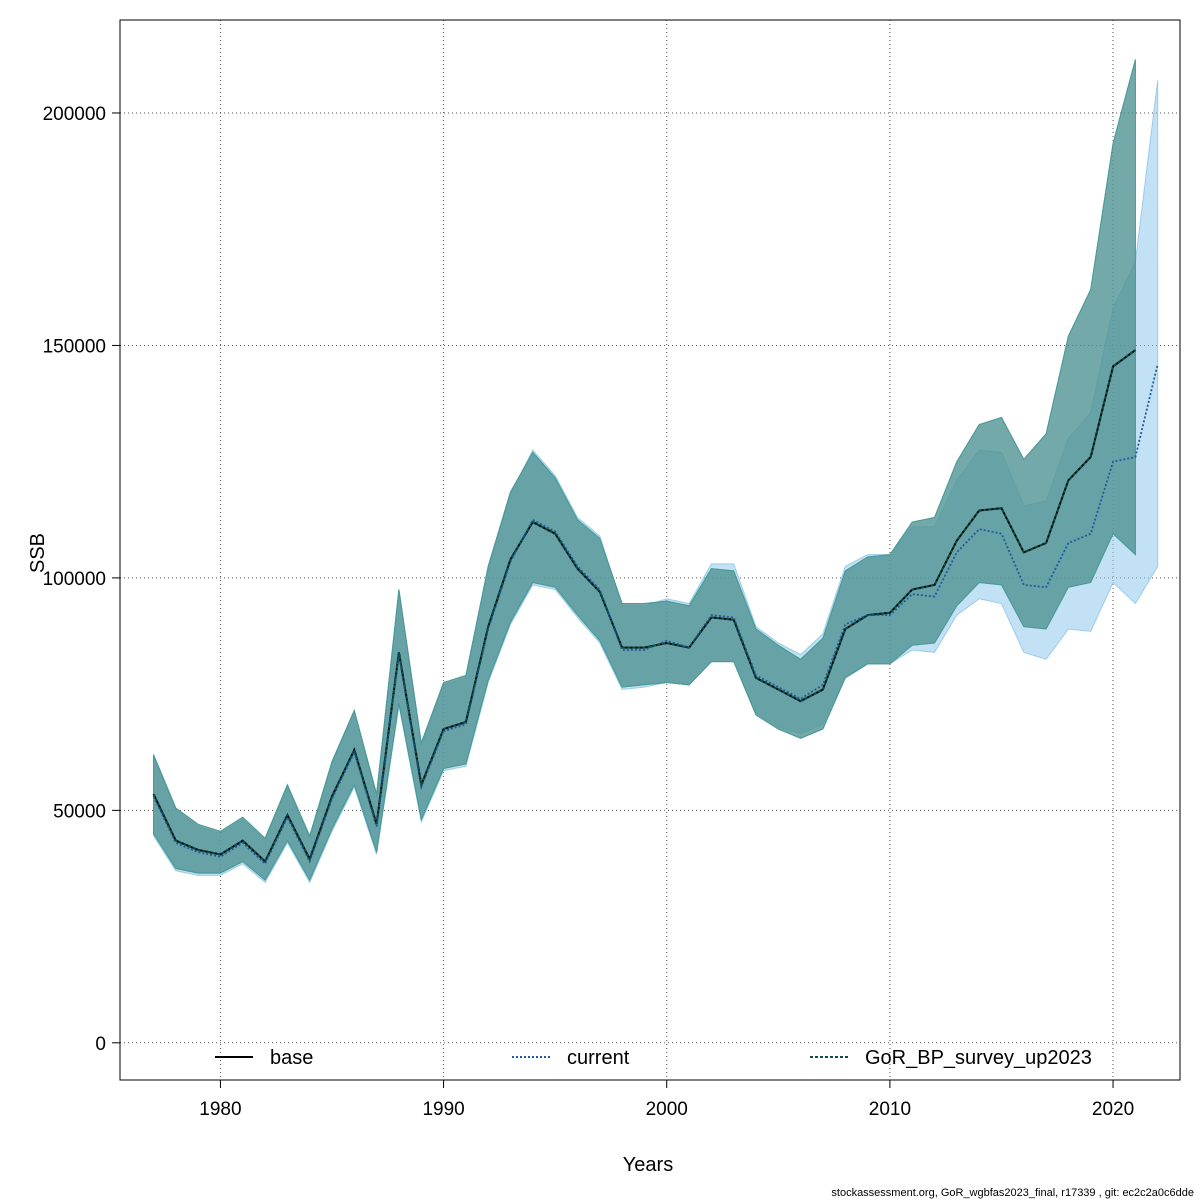 The height and width of the screenshot is (1200, 1200). I want to click on y-tick-label: 50000, so click(79, 811).